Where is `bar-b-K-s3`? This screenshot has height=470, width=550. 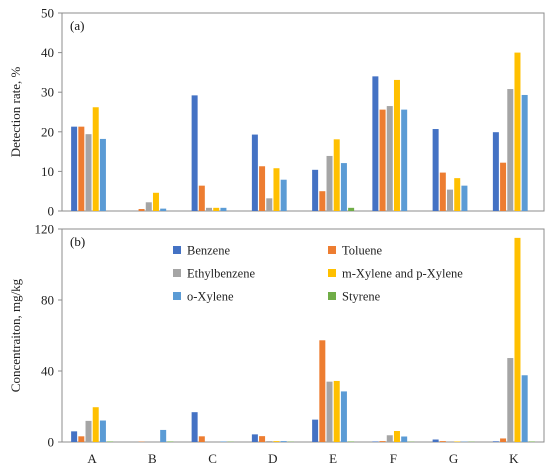 bar-b-K-s3 is located at coordinates (517, 339).